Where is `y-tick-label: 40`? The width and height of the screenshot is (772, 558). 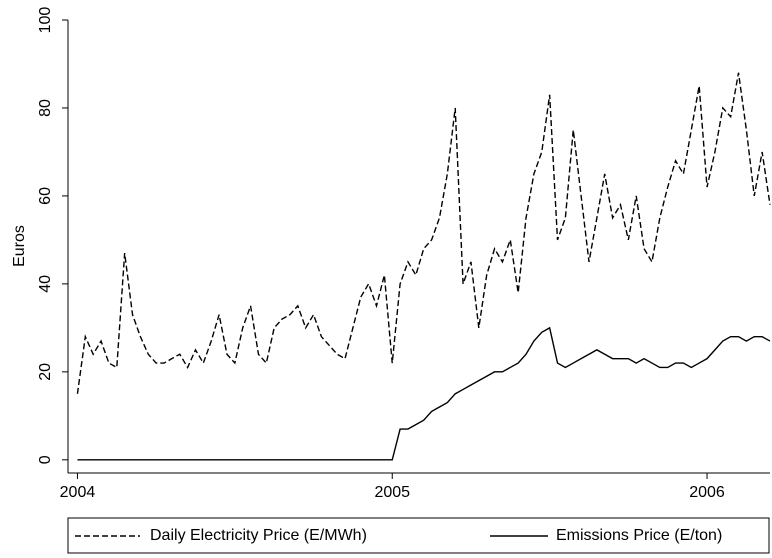 y-tick-label: 40 is located at coordinates (45, 284).